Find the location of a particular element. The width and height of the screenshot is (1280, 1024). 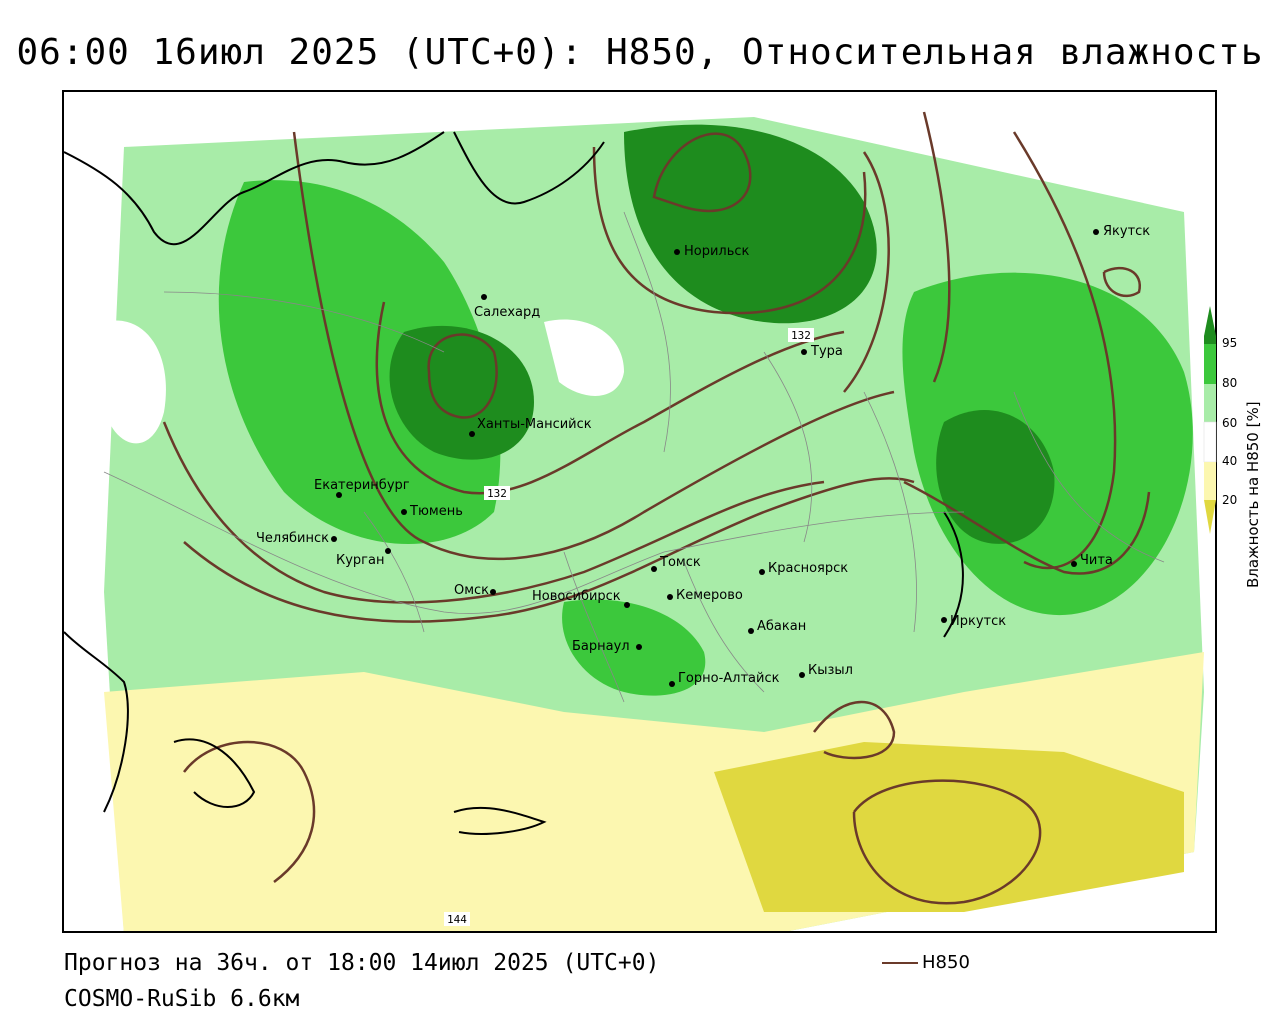

colorbar-title: Влажность на H850 [%] is located at coordinates (1253, 494).